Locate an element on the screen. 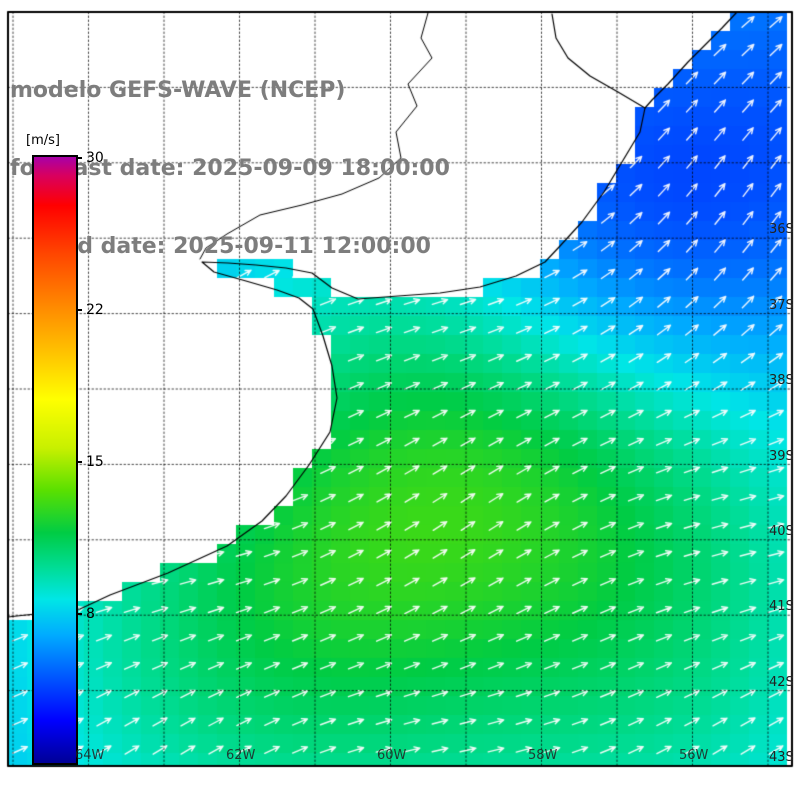  colorbar-tick-label: 30 is located at coordinates (95, 158).